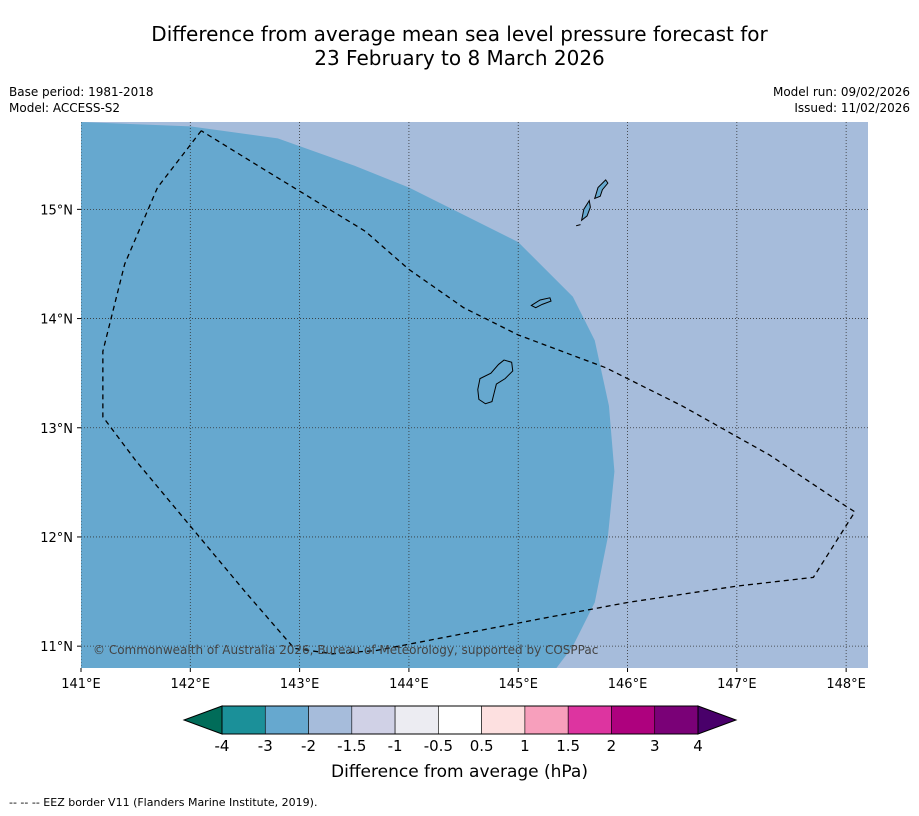 The height and width of the screenshot is (816, 919). I want to click on colorbar: -4 -3 -2 -1.5 -1 -0.5 0.5 1 1.5 2 3 4, so click(460, 730).